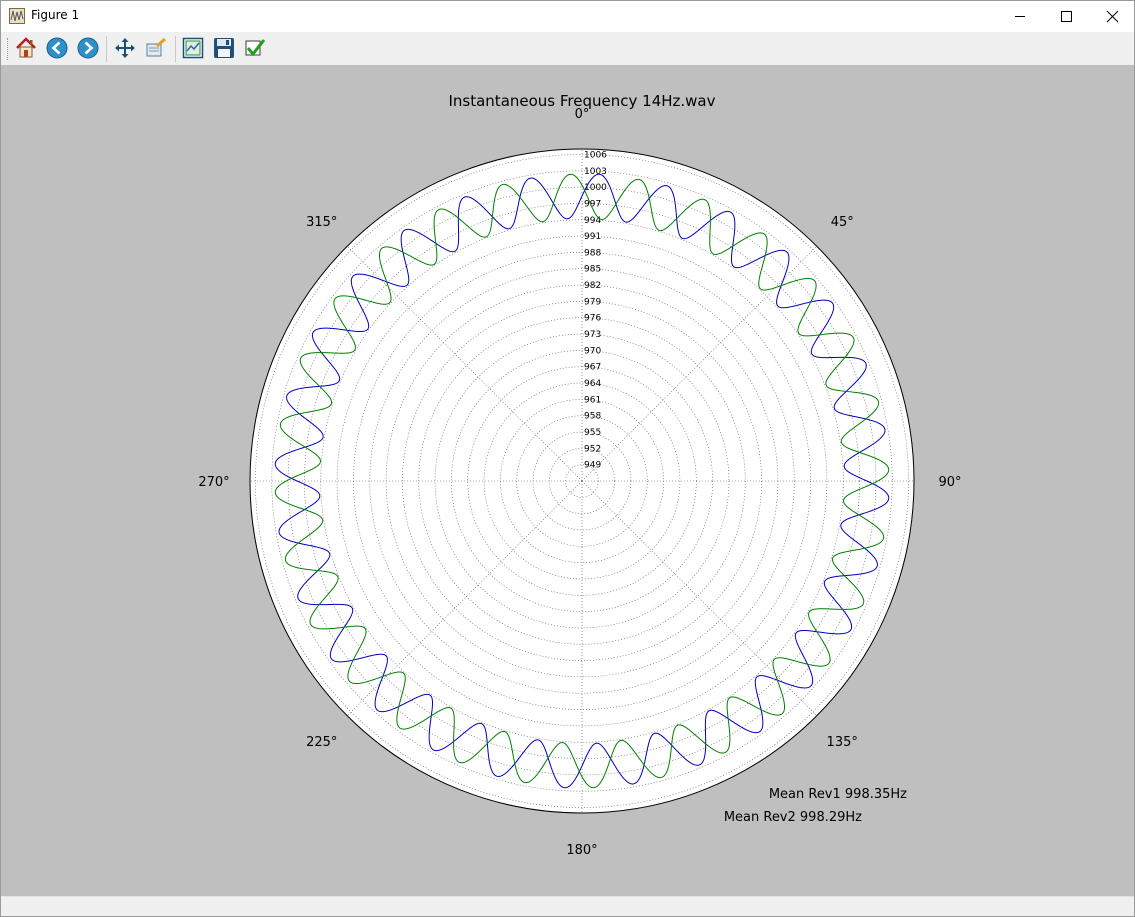  What do you see at coordinates (592, 319) in the screenshot?
I see `r-tick-label: 976` at bounding box center [592, 319].